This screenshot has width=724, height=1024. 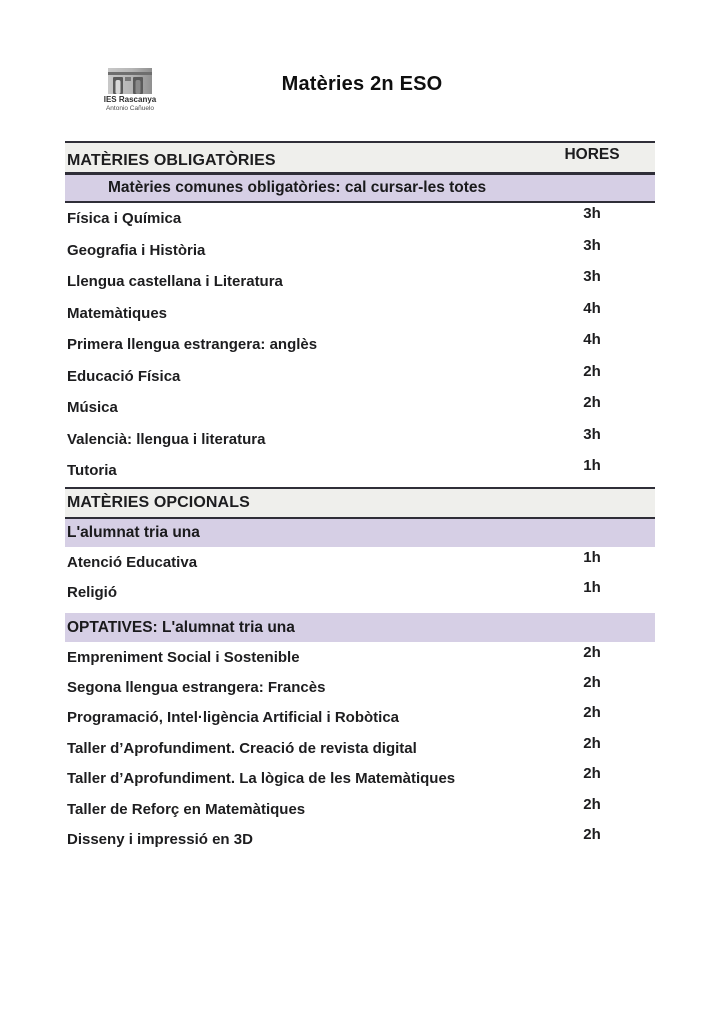 I want to click on table-row: Empreniment Social i Sostenible 2h, so click(x=360, y=657).